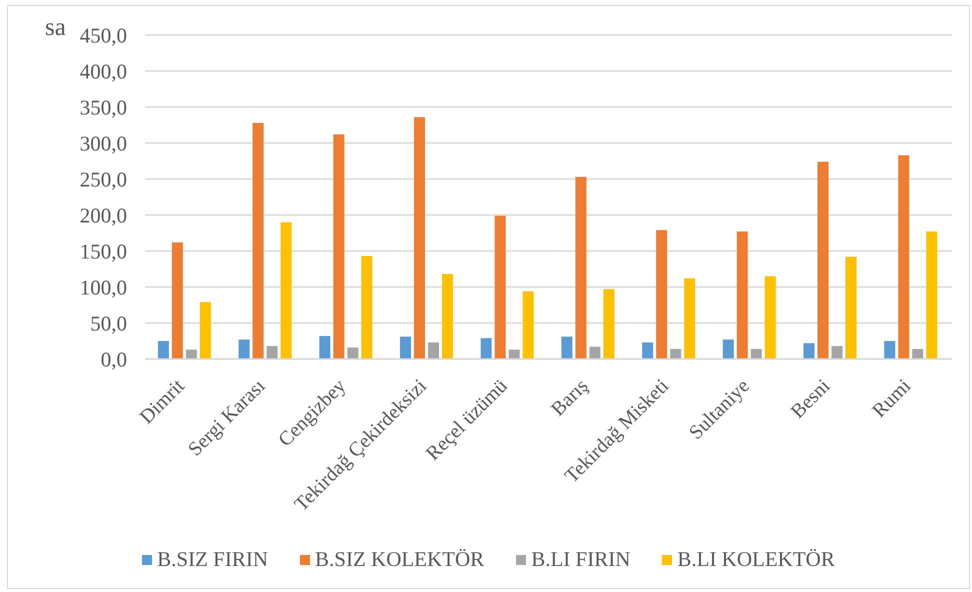 The image size is (972, 592). I want to click on legend-label: B.LI FIRIN, so click(580, 559).